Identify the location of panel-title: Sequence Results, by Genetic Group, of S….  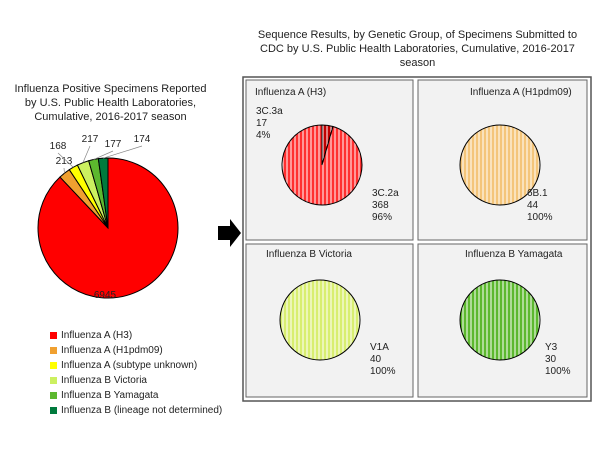
(417, 49).